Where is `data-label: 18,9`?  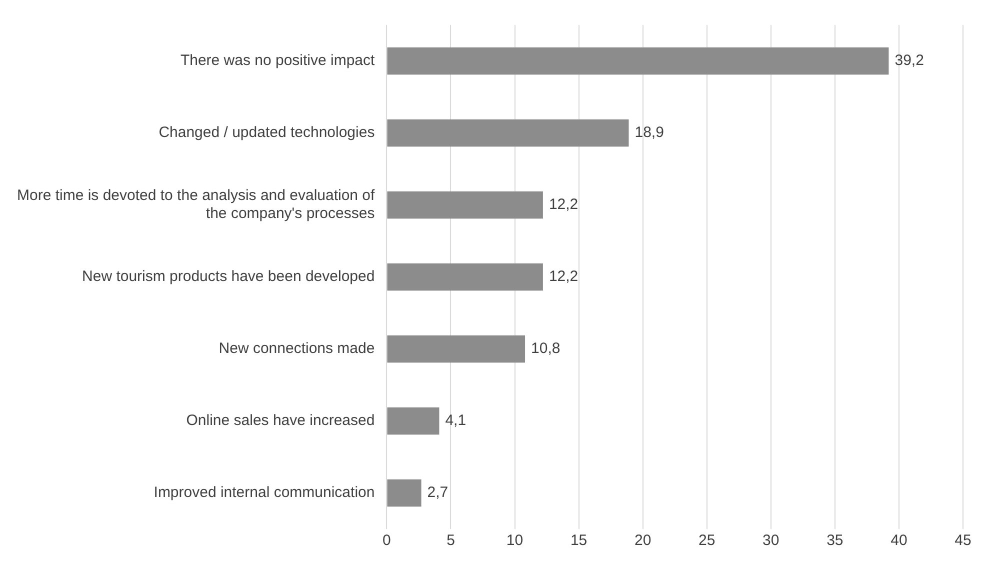
data-label: 18,9 is located at coordinates (649, 133).